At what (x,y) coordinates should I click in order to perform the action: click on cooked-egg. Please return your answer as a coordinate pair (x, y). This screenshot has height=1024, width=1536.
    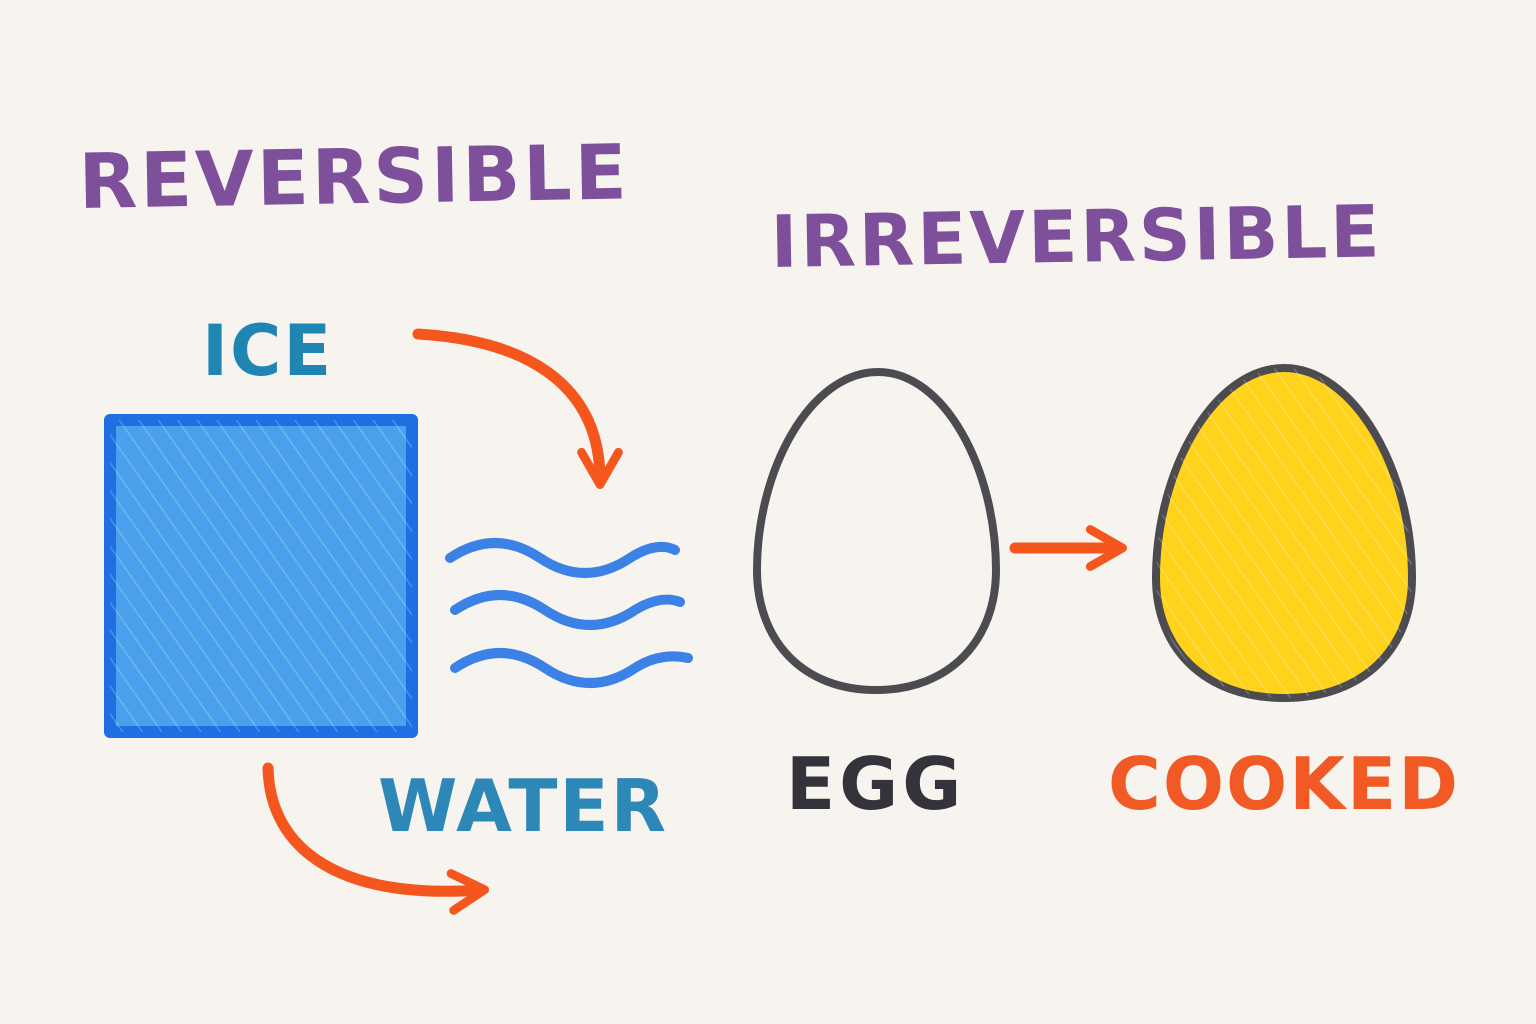
    Looking at the image, I should click on (1284, 533).